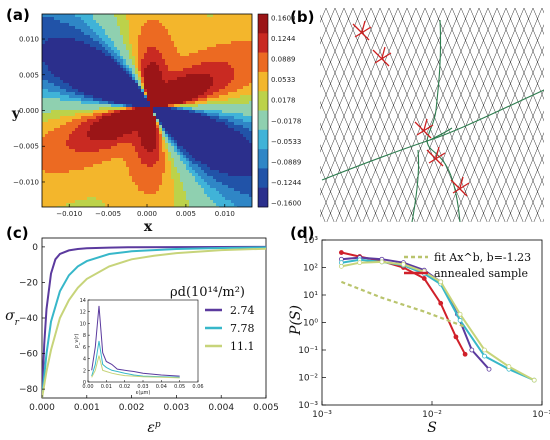  I want to click on inset-x-tick-label: 0.02, so click(124, 387).